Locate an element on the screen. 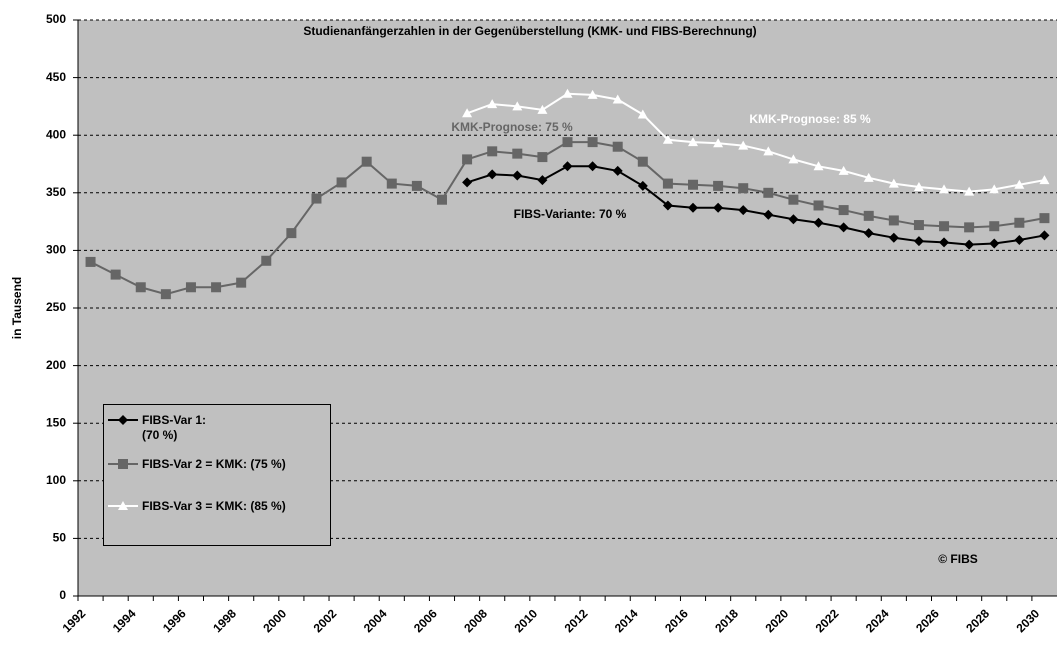  legend-entry: FIBS-Var 1: (70 %) is located at coordinates (155, 428).